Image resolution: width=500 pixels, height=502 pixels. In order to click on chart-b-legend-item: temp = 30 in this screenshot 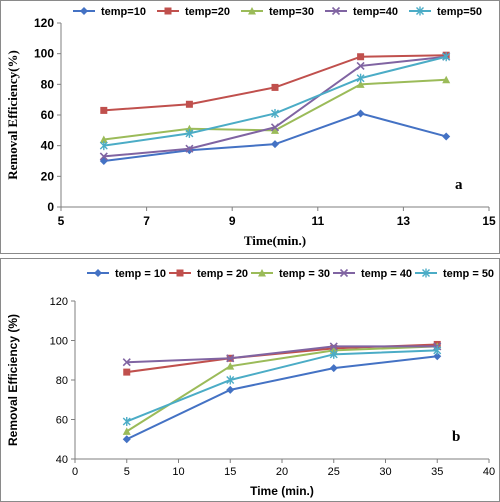, I will do `click(290, 274)`.